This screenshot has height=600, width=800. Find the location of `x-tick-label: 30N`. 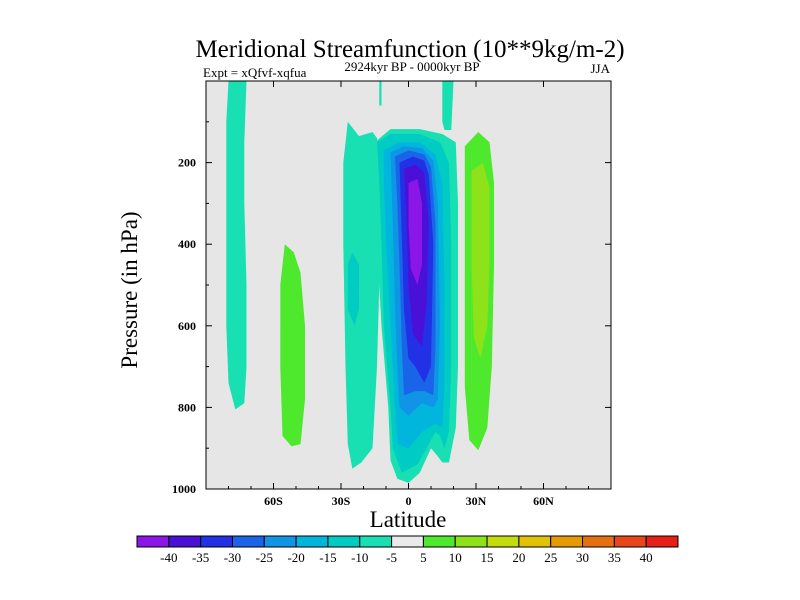

x-tick-label: 30N is located at coordinates (476, 501).